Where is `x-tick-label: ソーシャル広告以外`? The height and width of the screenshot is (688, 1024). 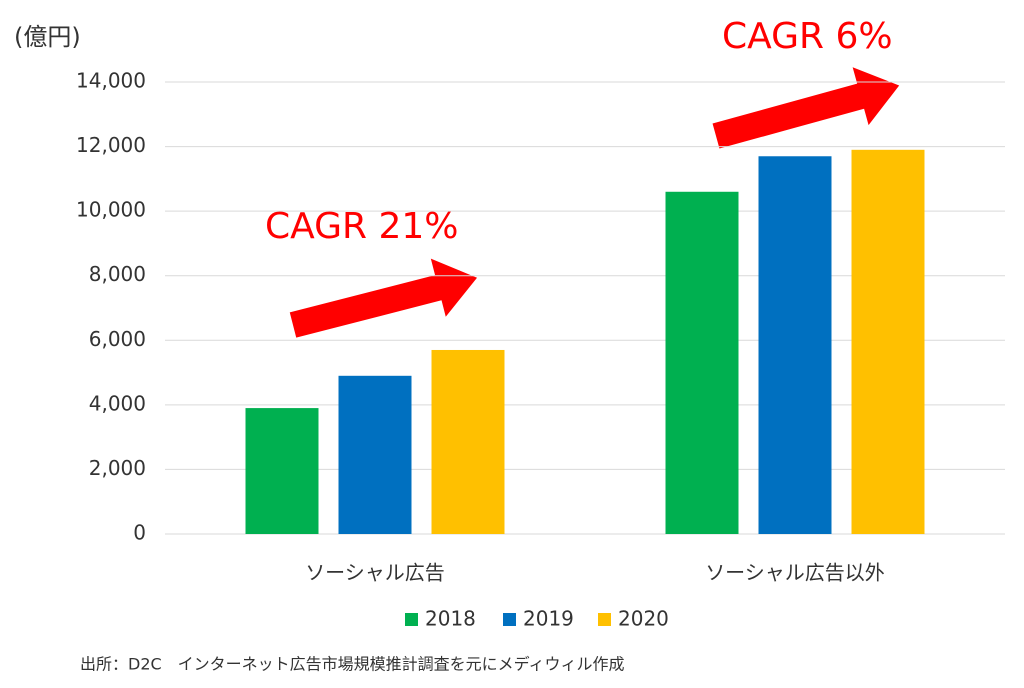
x-tick-label: ソーシャル広告以外 is located at coordinates (795, 573).